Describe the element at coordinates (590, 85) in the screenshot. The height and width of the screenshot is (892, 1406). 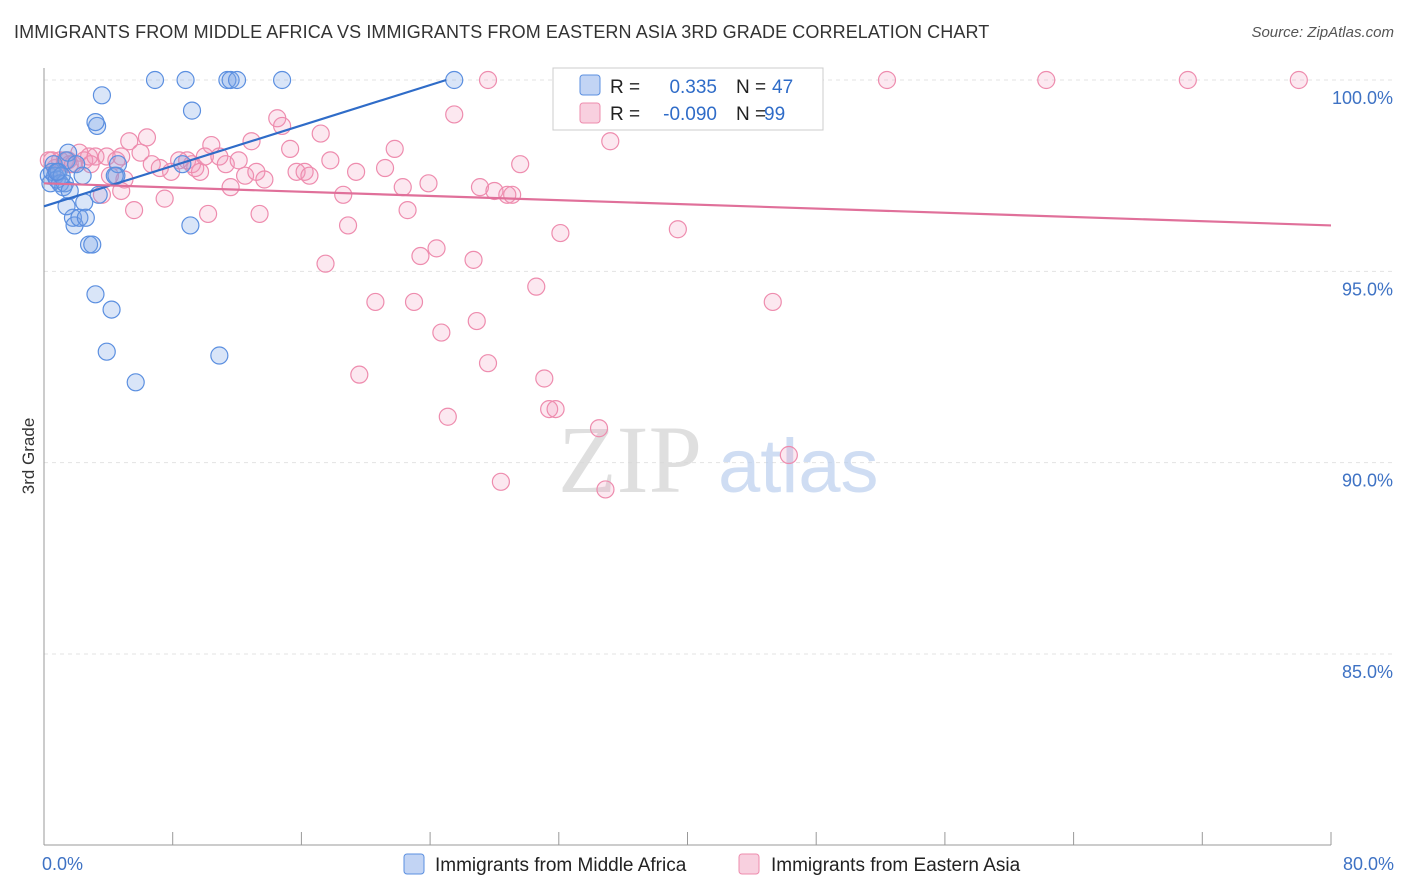
I see `legend-swatch-blue` at that location.